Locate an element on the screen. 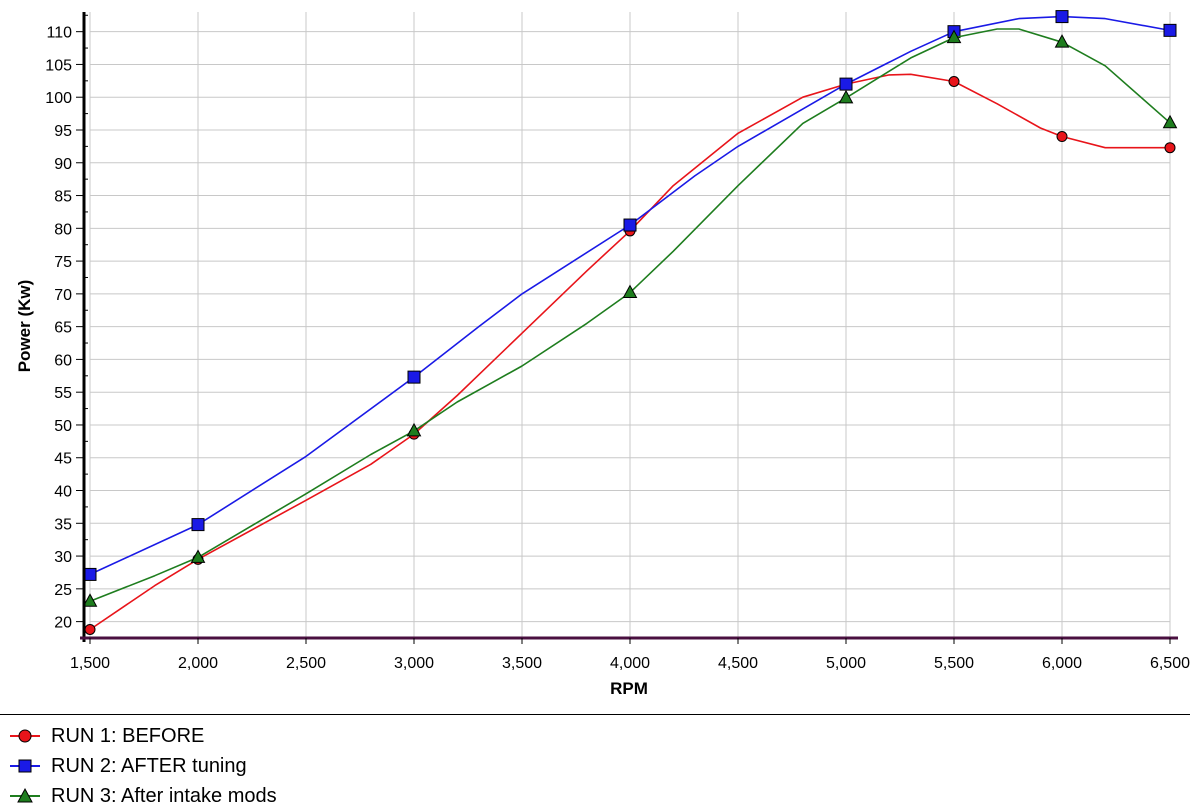 The width and height of the screenshot is (1190, 809). y-tick-label-2: 30 is located at coordinates (63, 557).